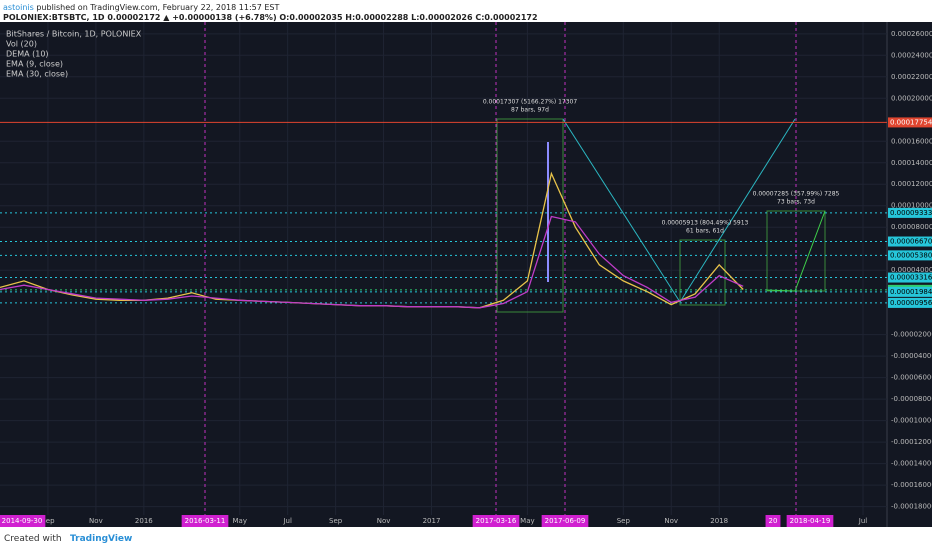 The image size is (932, 550). Describe the element at coordinates (911, 421) in the screenshot. I see `y-tick-label: -0.00010000` at that location.